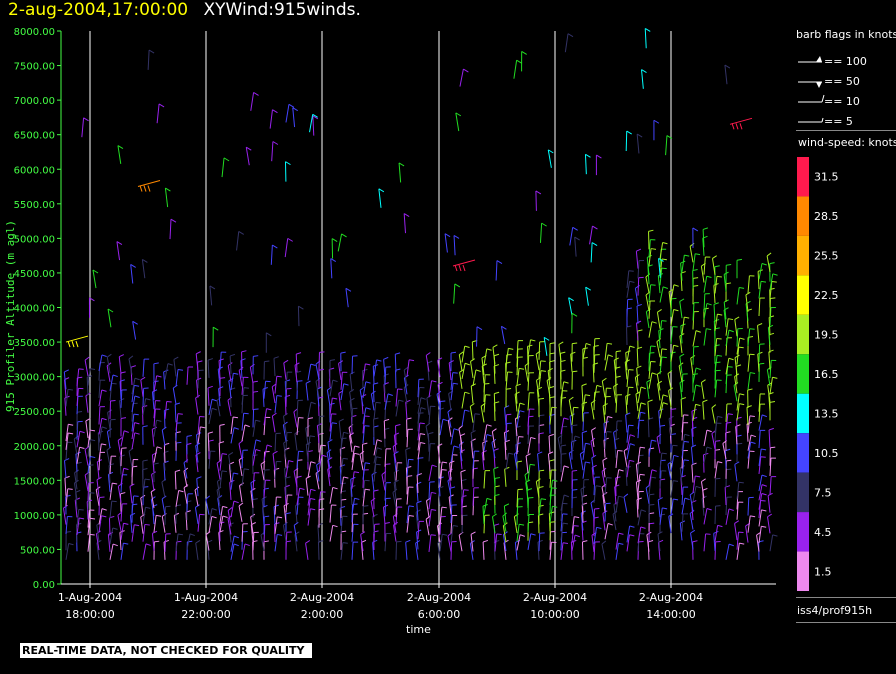  I want to click on barb-legend-label: == 5, so click(838, 121).